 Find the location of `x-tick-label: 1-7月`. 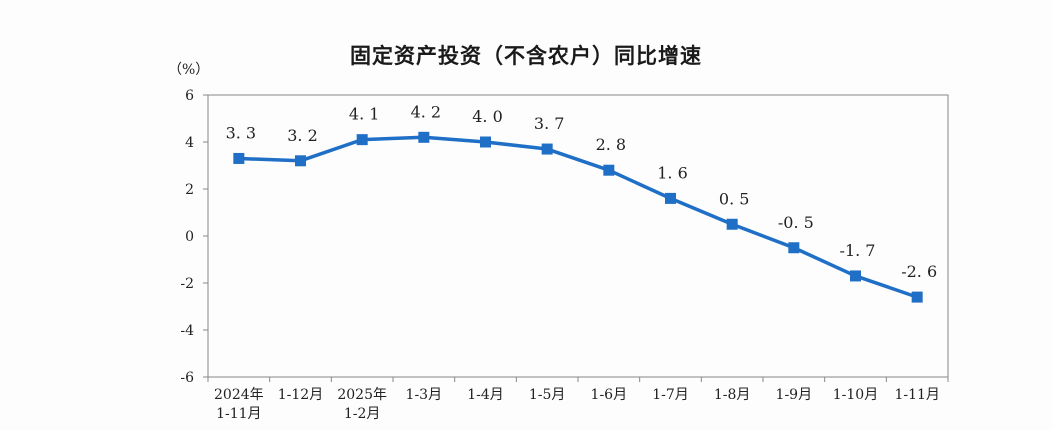

x-tick-label: 1-7月 is located at coordinates (670, 395).